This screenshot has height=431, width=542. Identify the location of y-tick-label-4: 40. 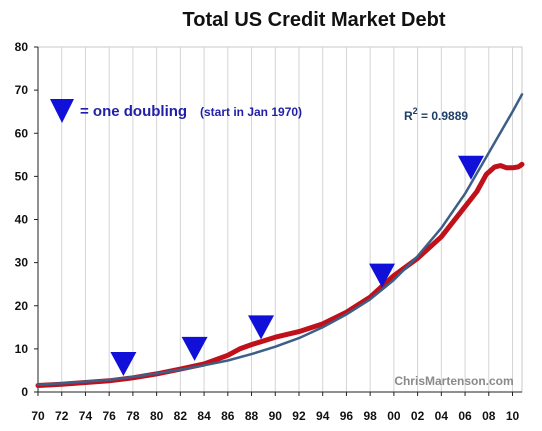
(22, 220).